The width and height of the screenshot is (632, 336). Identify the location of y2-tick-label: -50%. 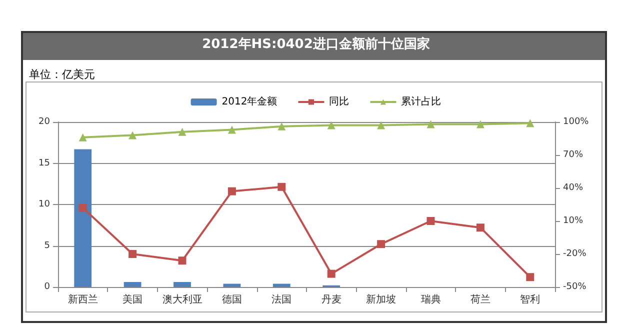
(575, 287).